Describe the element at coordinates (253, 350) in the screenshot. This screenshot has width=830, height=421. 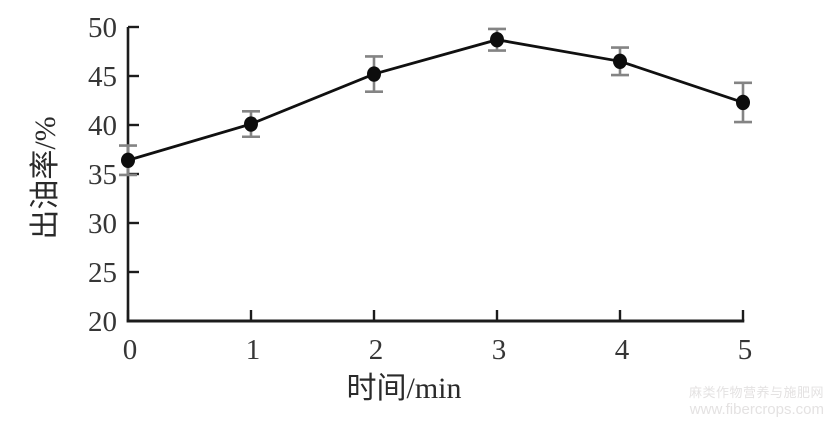
I see `x-tick-label: 1` at that location.